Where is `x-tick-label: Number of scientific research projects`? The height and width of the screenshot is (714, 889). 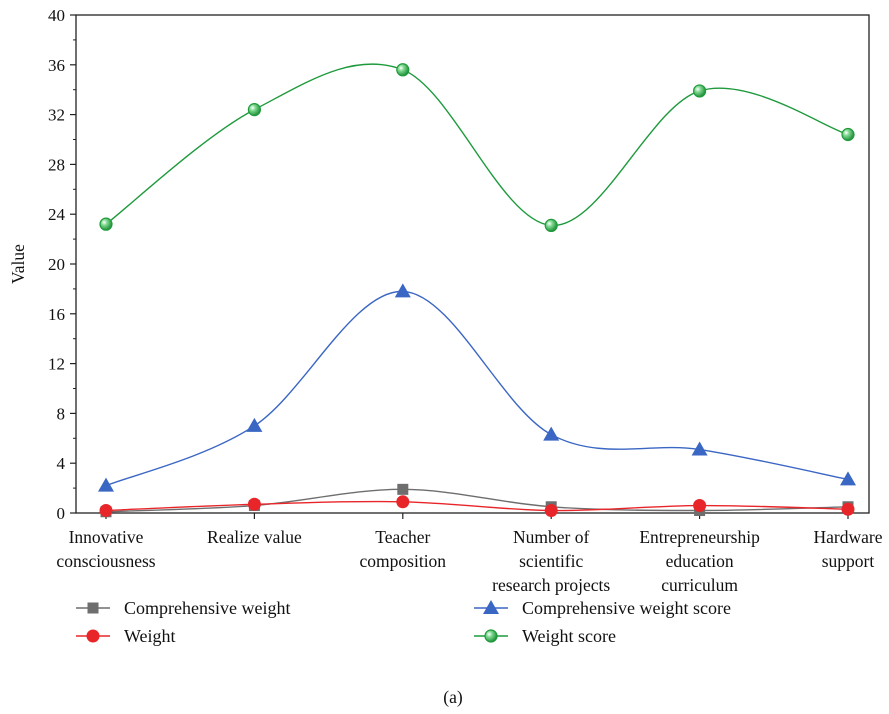
x-tick-label: Number of scientific research projects is located at coordinates (551, 561).